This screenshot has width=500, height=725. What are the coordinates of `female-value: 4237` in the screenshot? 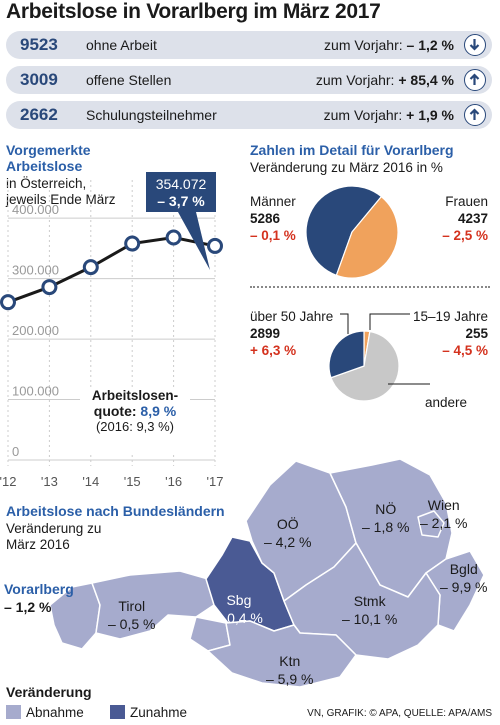 It's located at (472, 218).